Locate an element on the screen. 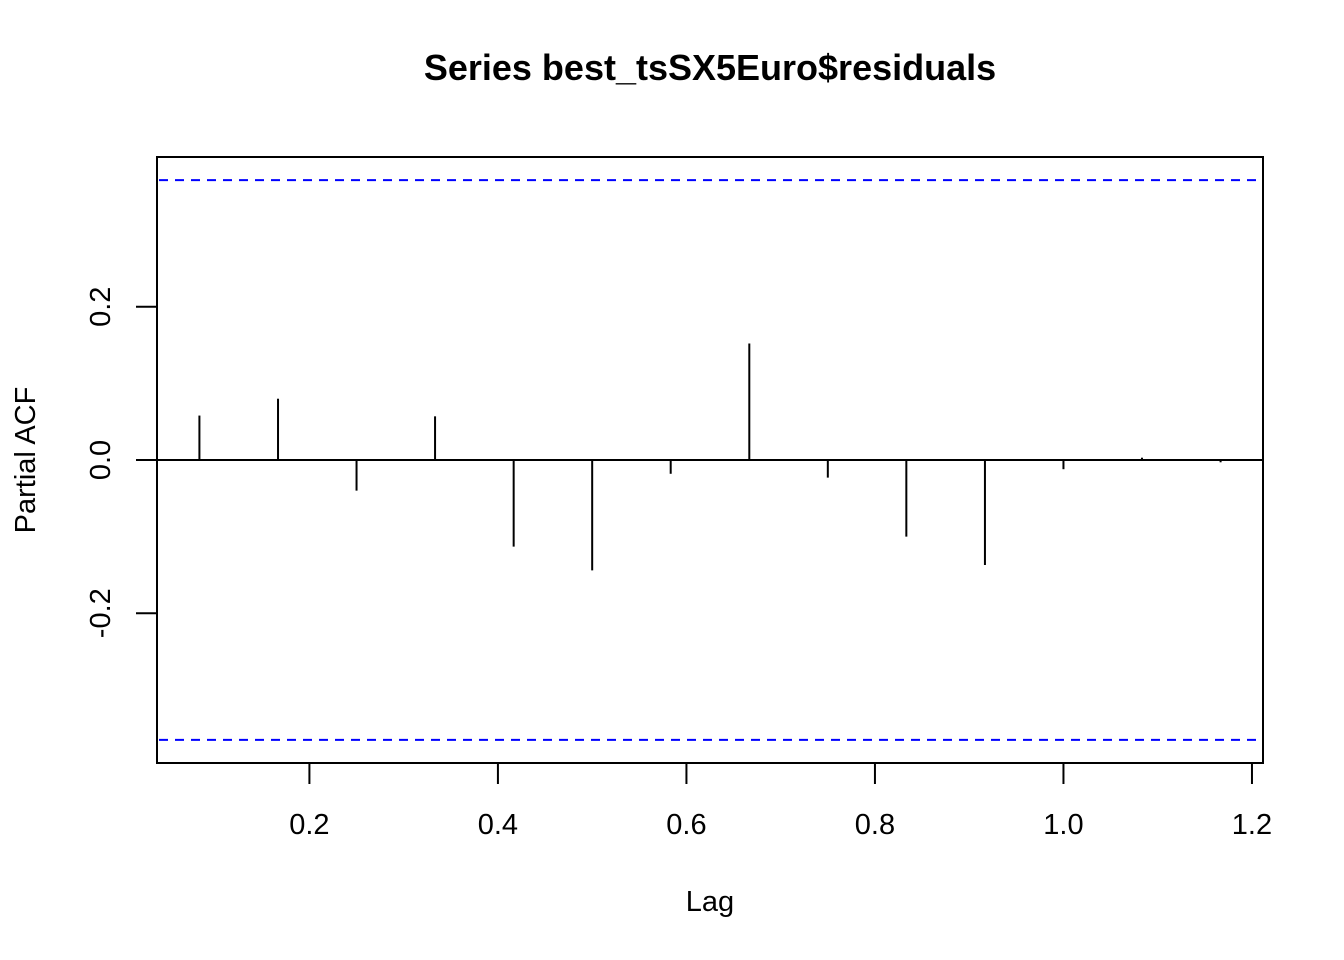 The height and width of the screenshot is (960, 1344). y-axis: -0.2 0.0 0.2 is located at coordinates (121, 462).